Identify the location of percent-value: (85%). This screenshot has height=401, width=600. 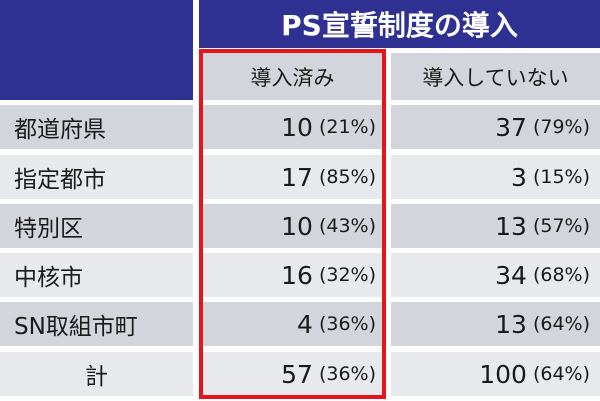
(347, 177).